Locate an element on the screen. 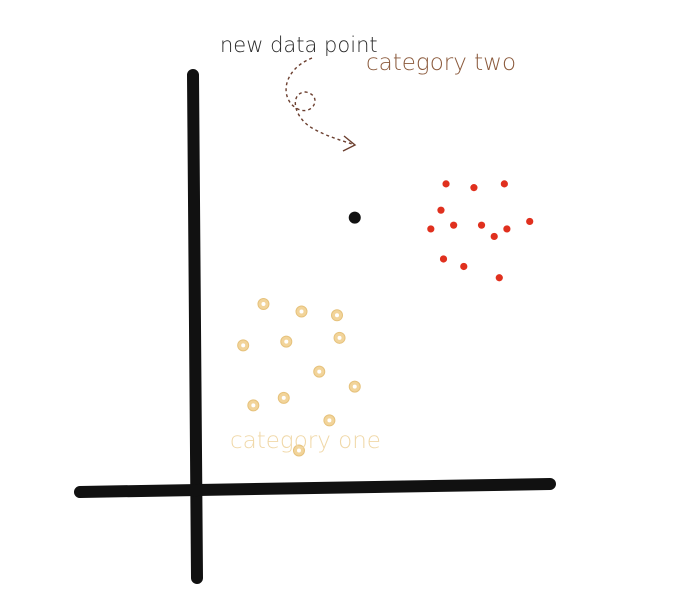 Image resolution: width=683 pixels, height=595 pixels. y-axis is located at coordinates (195, 326).